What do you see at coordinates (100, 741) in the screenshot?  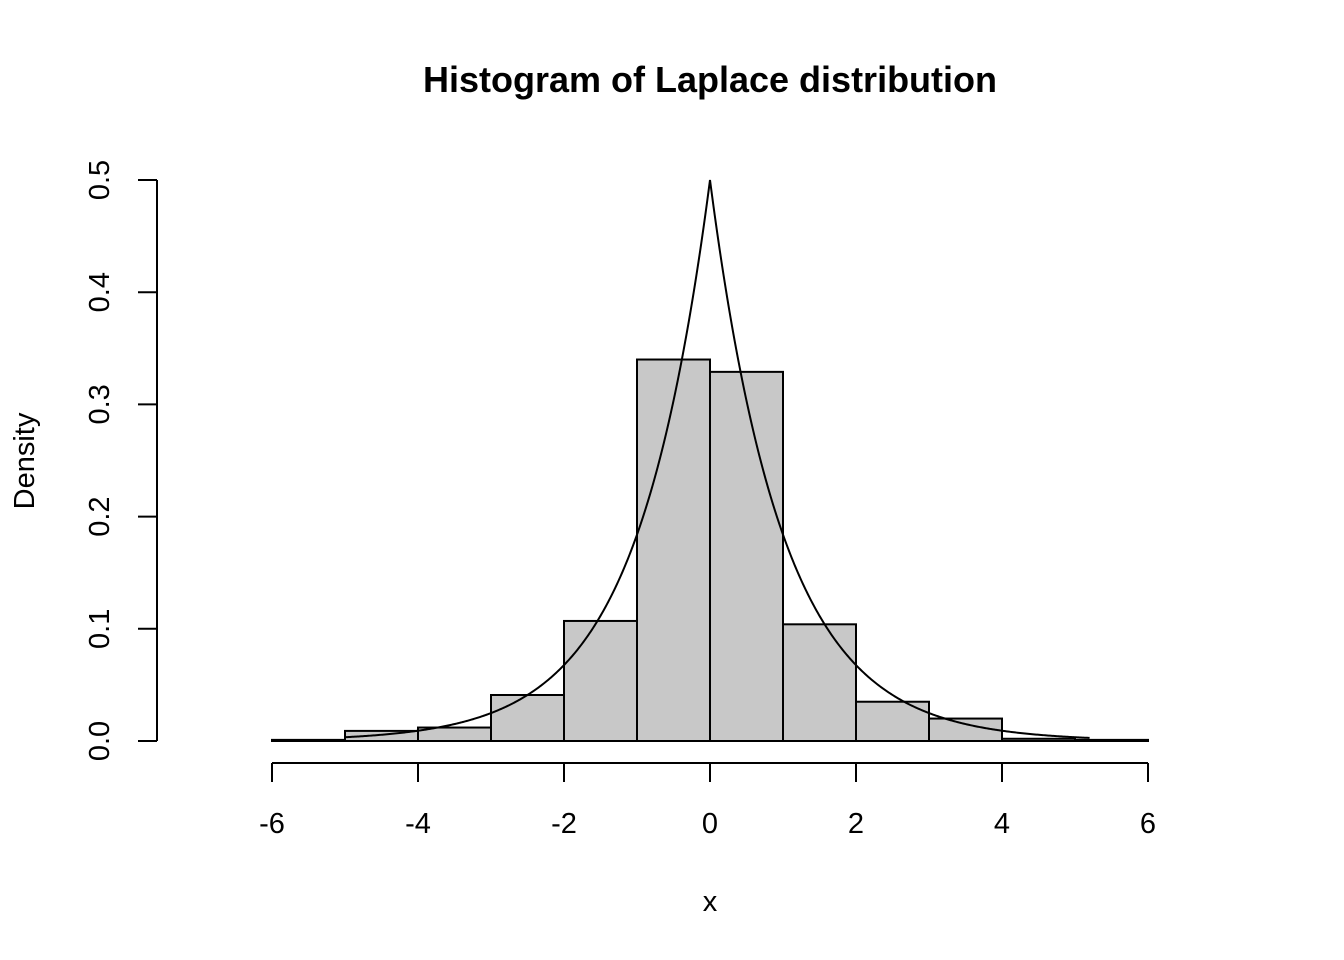 I see `y-tick-label: 0.0` at bounding box center [100, 741].